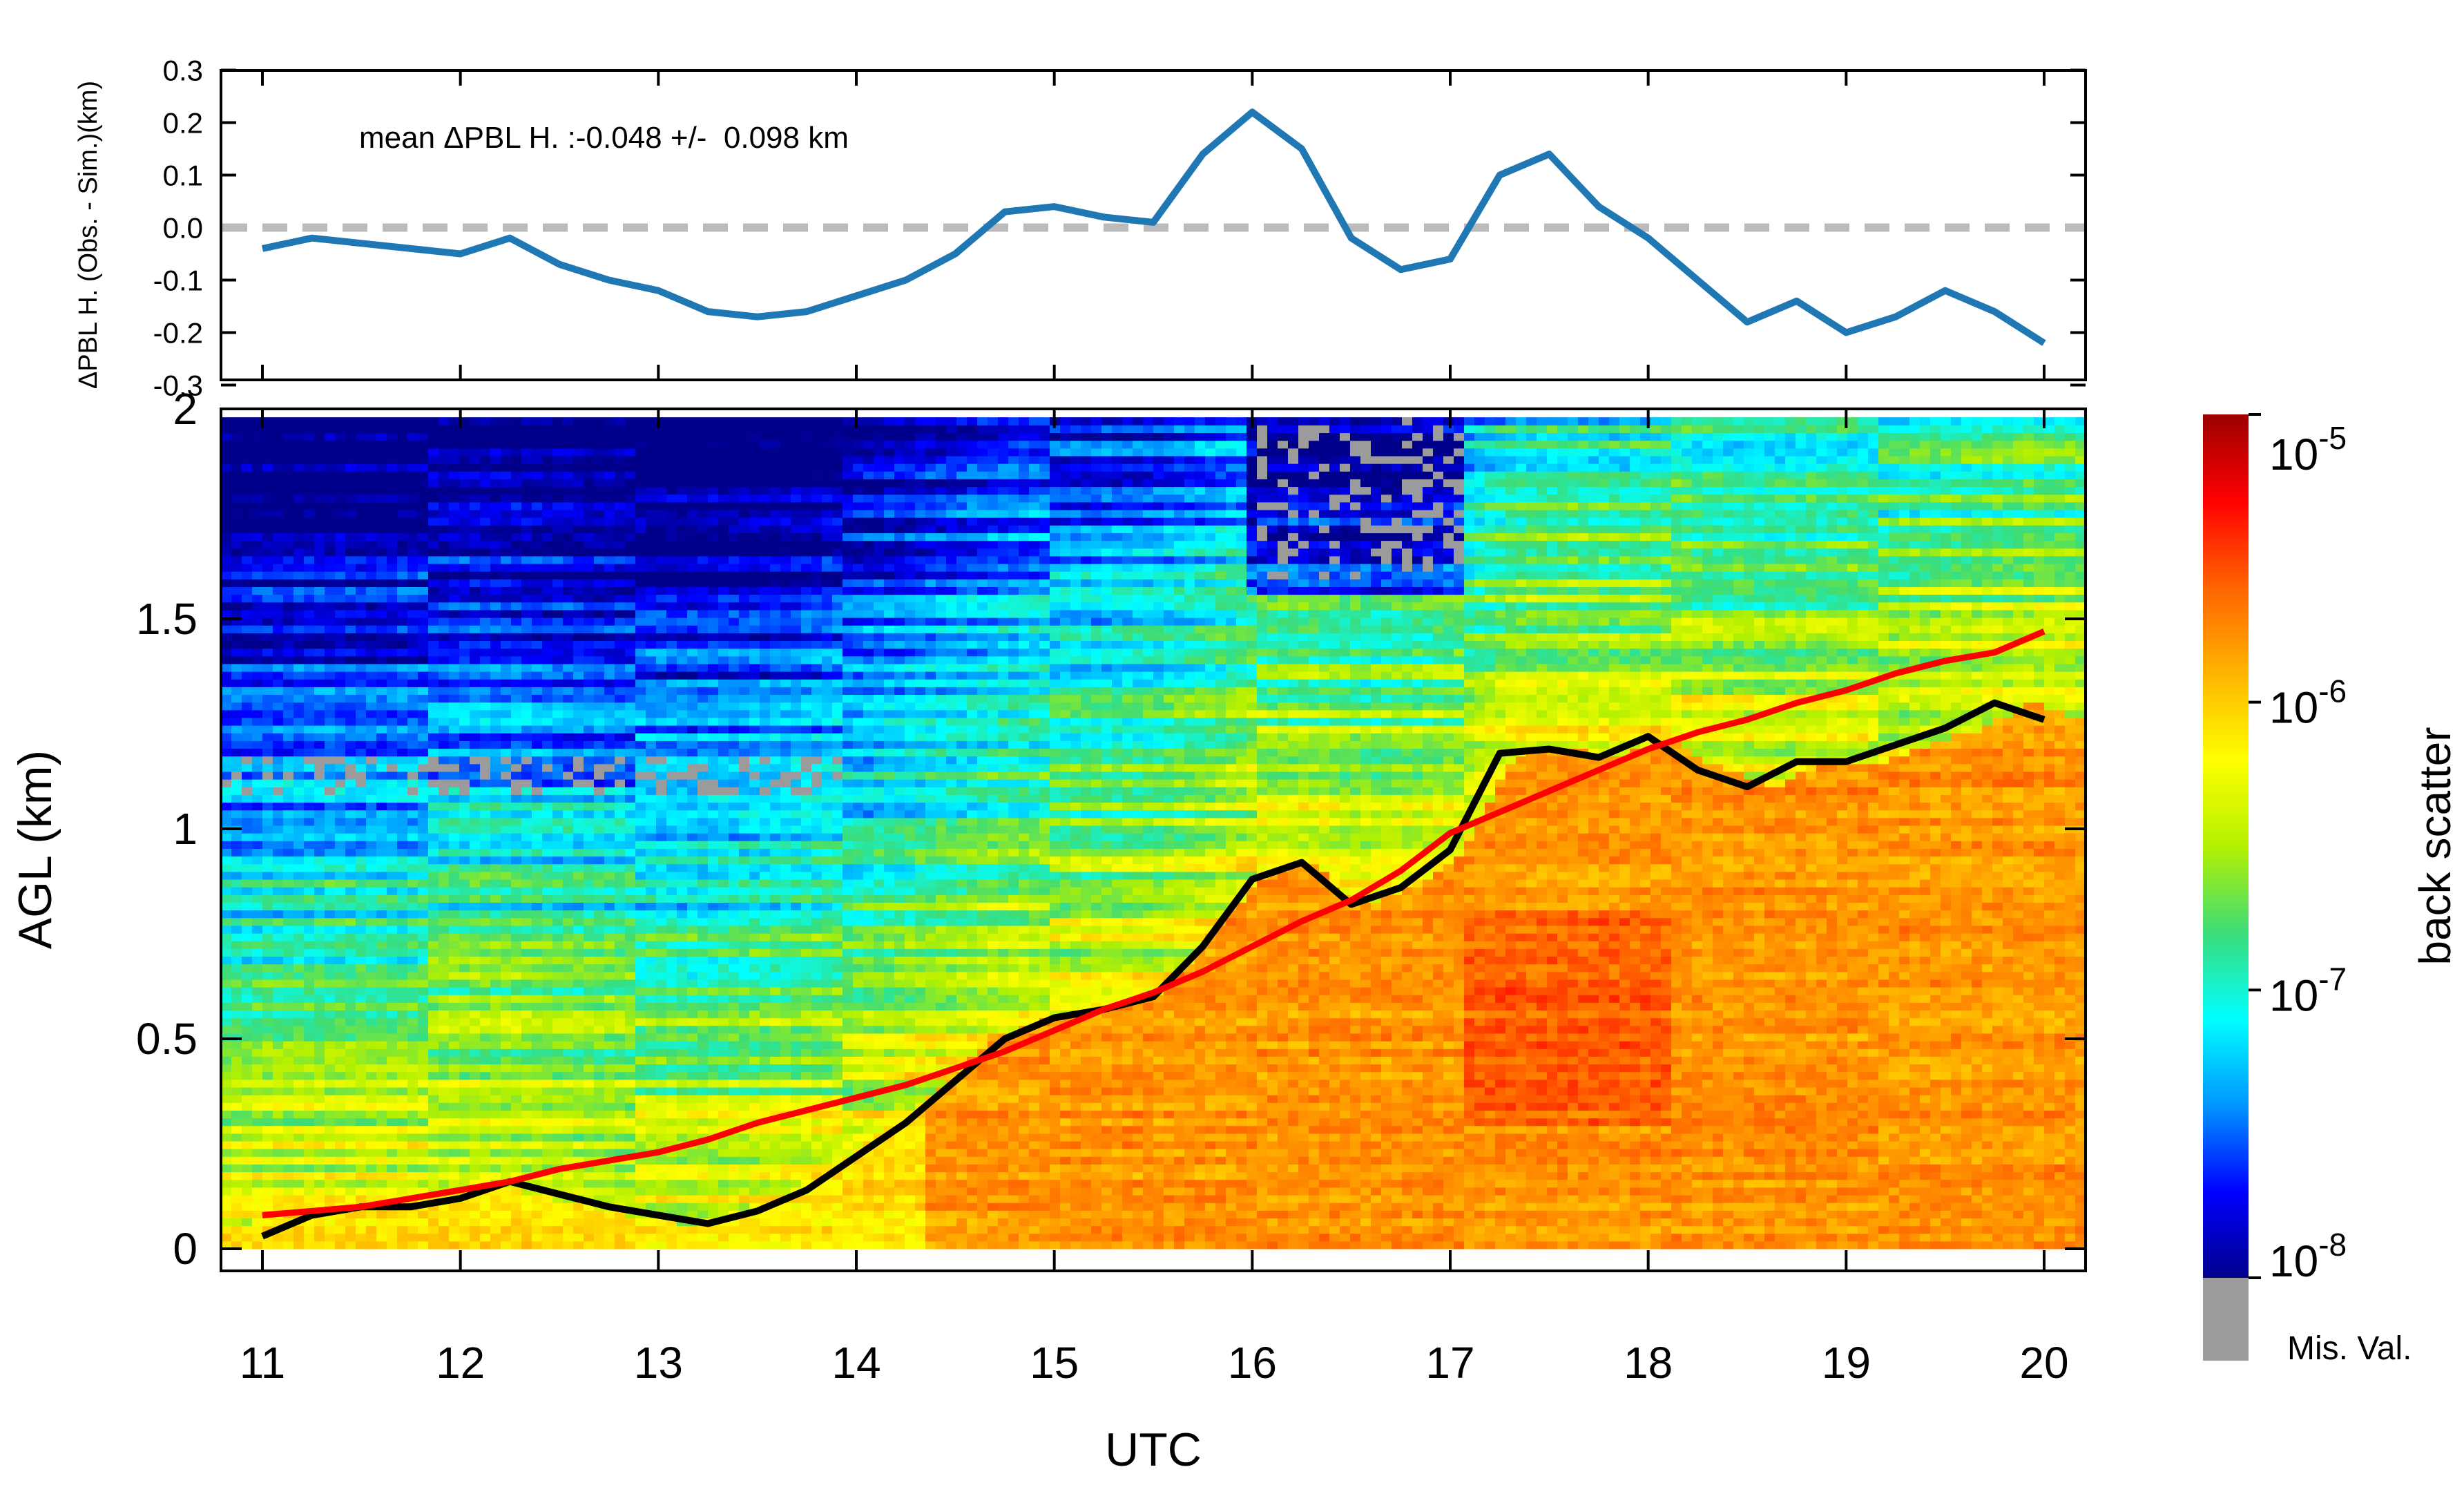 This screenshot has height=1485, width=2464. Describe the element at coordinates (2298, 849) in the screenshot. I see `colorbar-ticks: 10⁻⁵ 10⁻⁶ 10⁻⁷ 10⁻⁸` at that location.